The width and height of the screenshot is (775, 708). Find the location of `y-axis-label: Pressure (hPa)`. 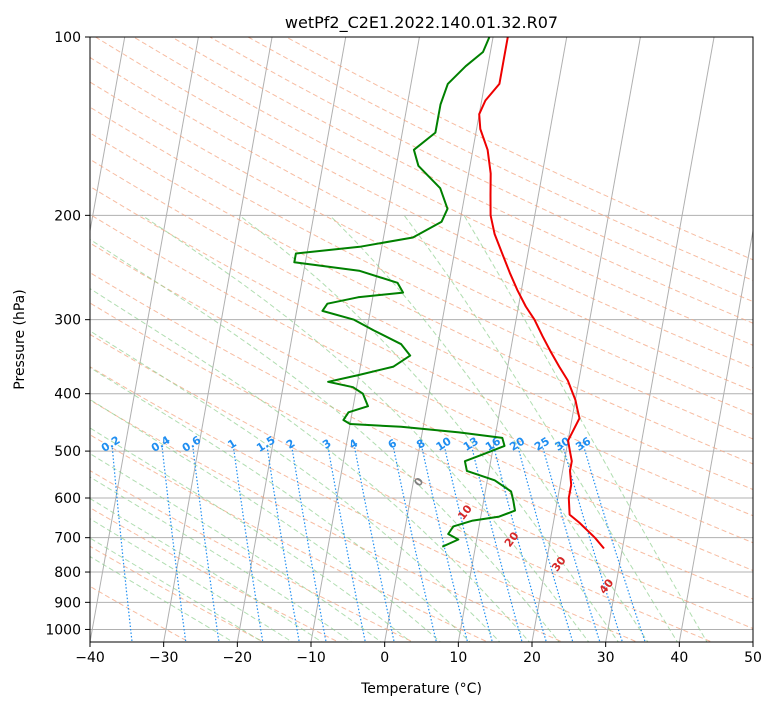

y-axis-label: Pressure (hPa) is located at coordinates (20, 339).